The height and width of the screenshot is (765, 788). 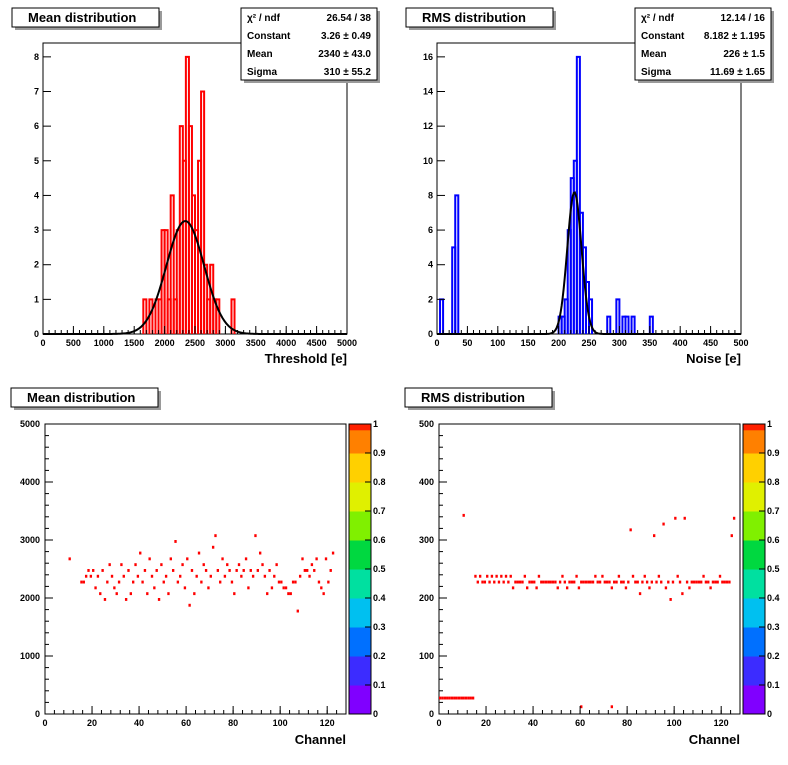 I want to click on x-tick-label: 2500, so click(x=195, y=343).